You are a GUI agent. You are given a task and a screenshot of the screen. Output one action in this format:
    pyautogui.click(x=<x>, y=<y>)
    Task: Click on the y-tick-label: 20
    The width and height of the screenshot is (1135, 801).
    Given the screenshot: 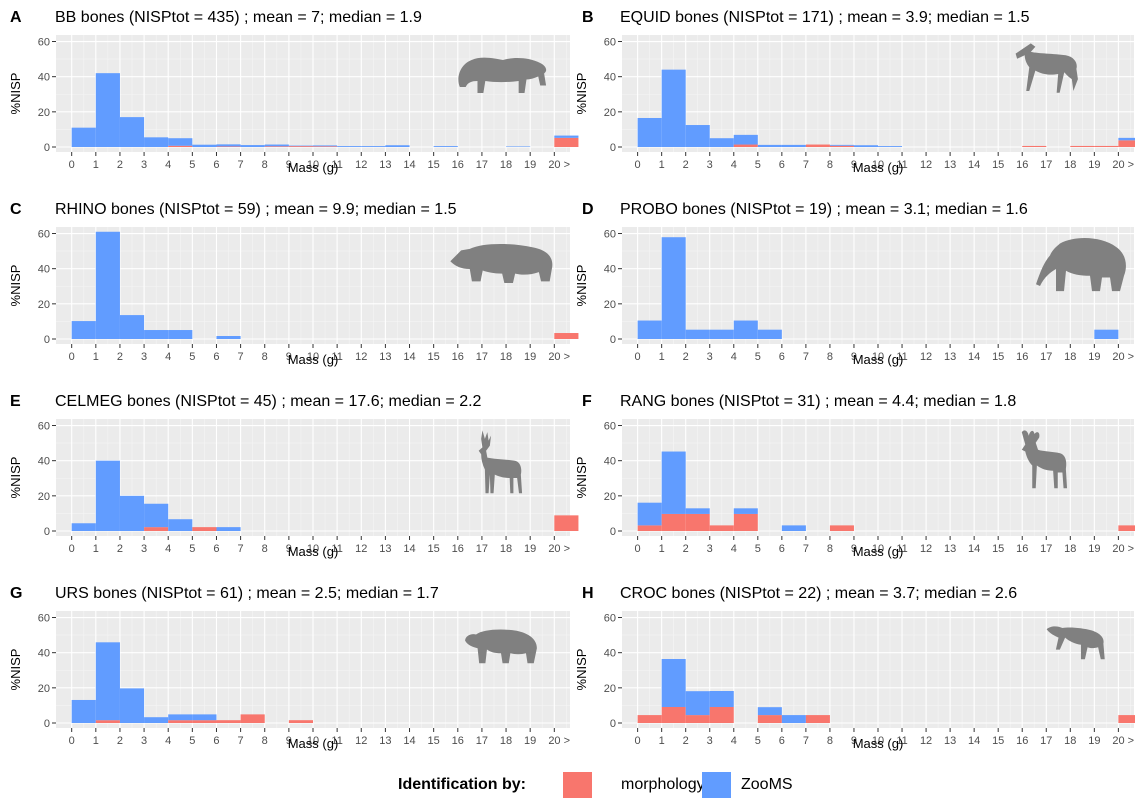 What is the action you would take?
    pyautogui.click(x=44, y=305)
    